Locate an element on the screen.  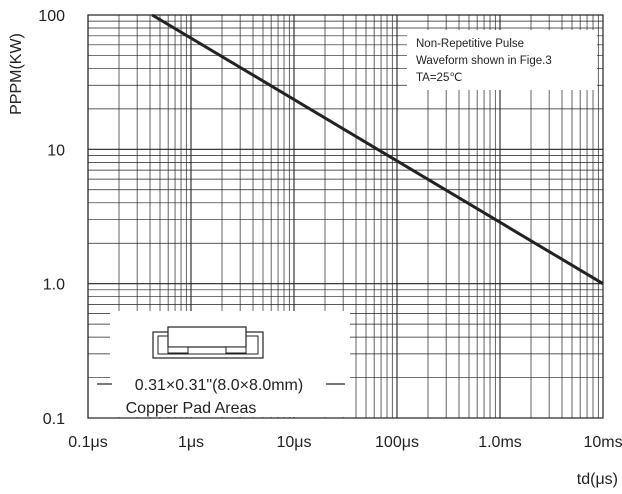
x-tick-label: 10ms is located at coordinates (602, 442).